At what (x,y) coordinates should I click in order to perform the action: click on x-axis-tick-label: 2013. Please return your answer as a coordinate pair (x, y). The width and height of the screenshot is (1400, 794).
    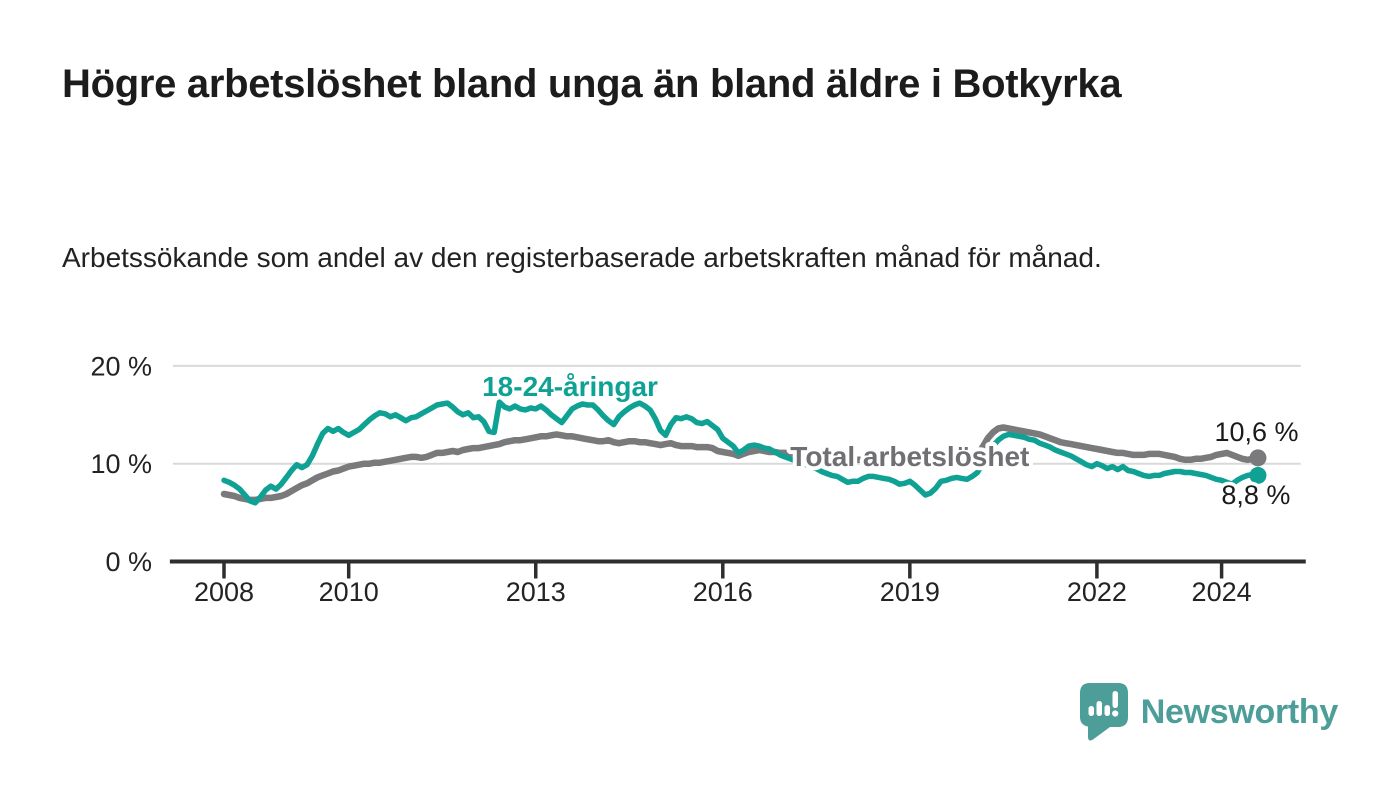
    Looking at the image, I should click on (536, 592).